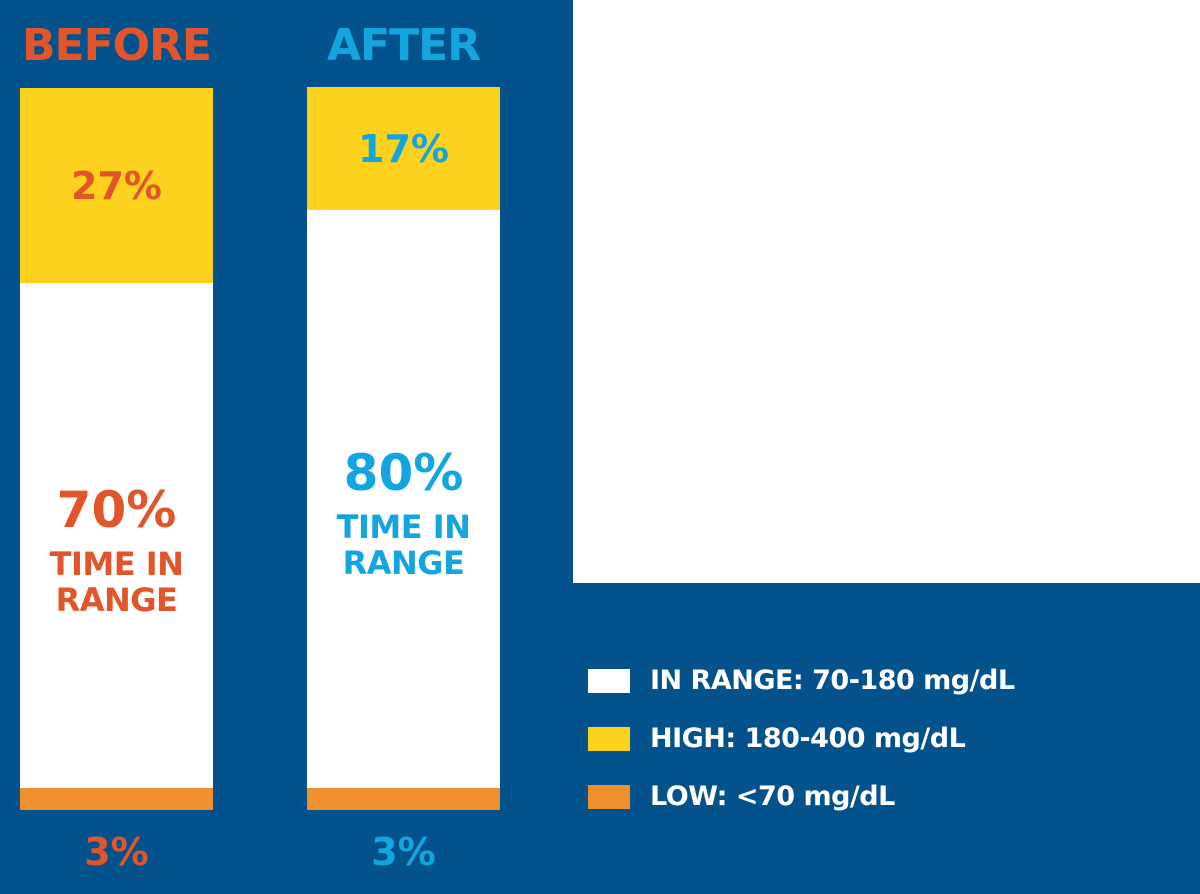 Image resolution: width=1200 pixels, height=894 pixels. Describe the element at coordinates (117, 45) in the screenshot. I see `column-title-before: BEFORE` at that location.